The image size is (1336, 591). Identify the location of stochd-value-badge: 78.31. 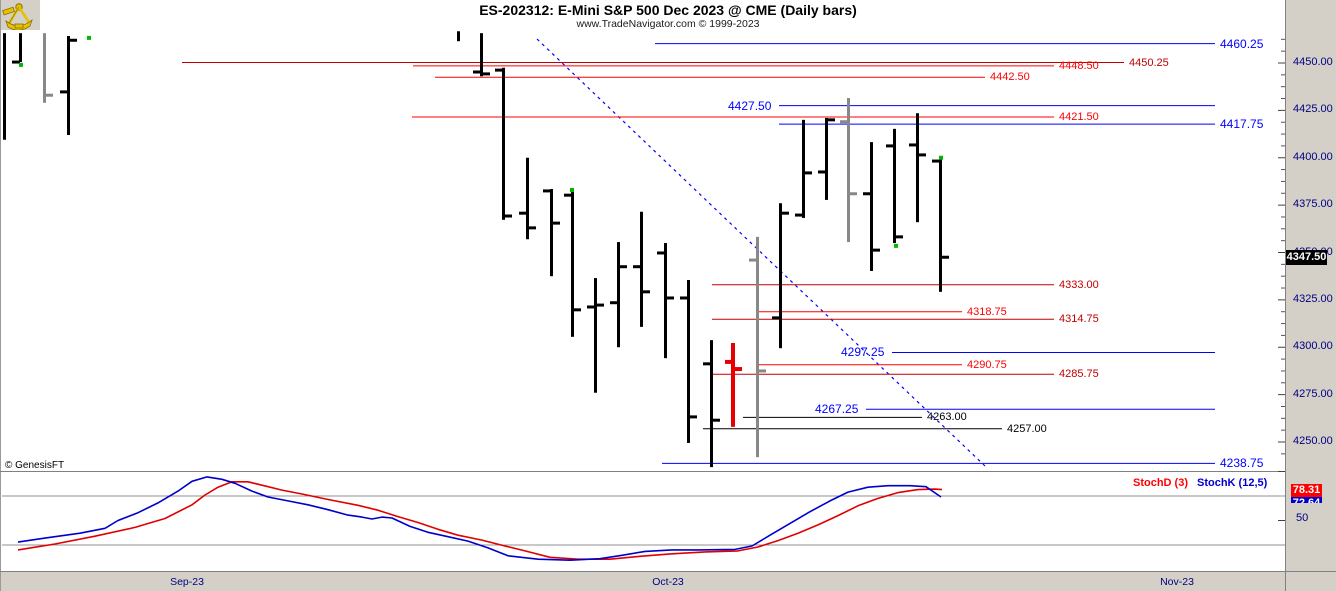
(1306, 490).